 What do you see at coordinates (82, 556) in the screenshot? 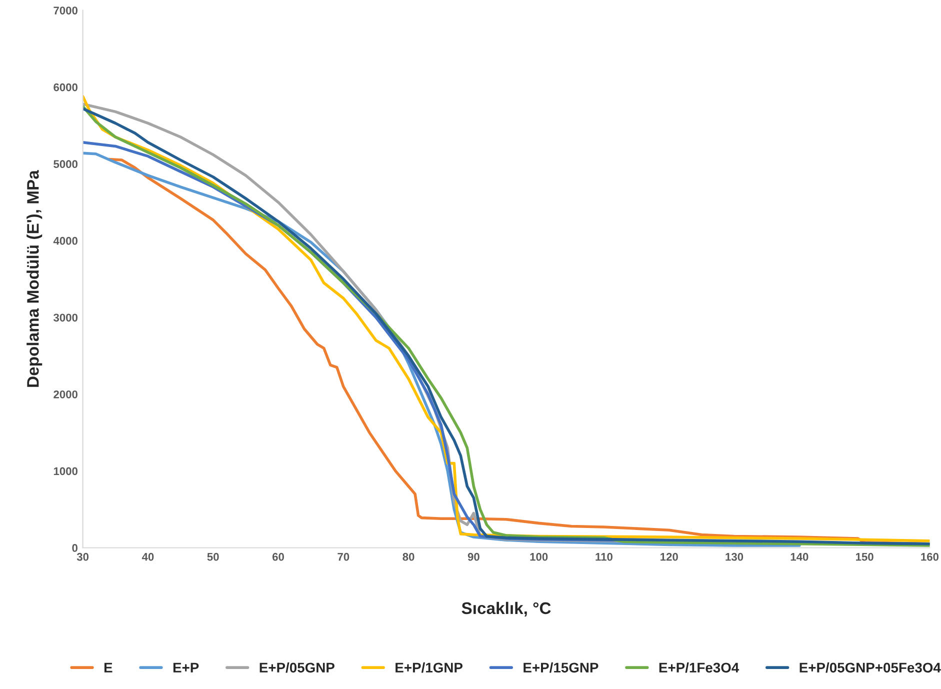
I see `x-tick-label: 30` at bounding box center [82, 556].